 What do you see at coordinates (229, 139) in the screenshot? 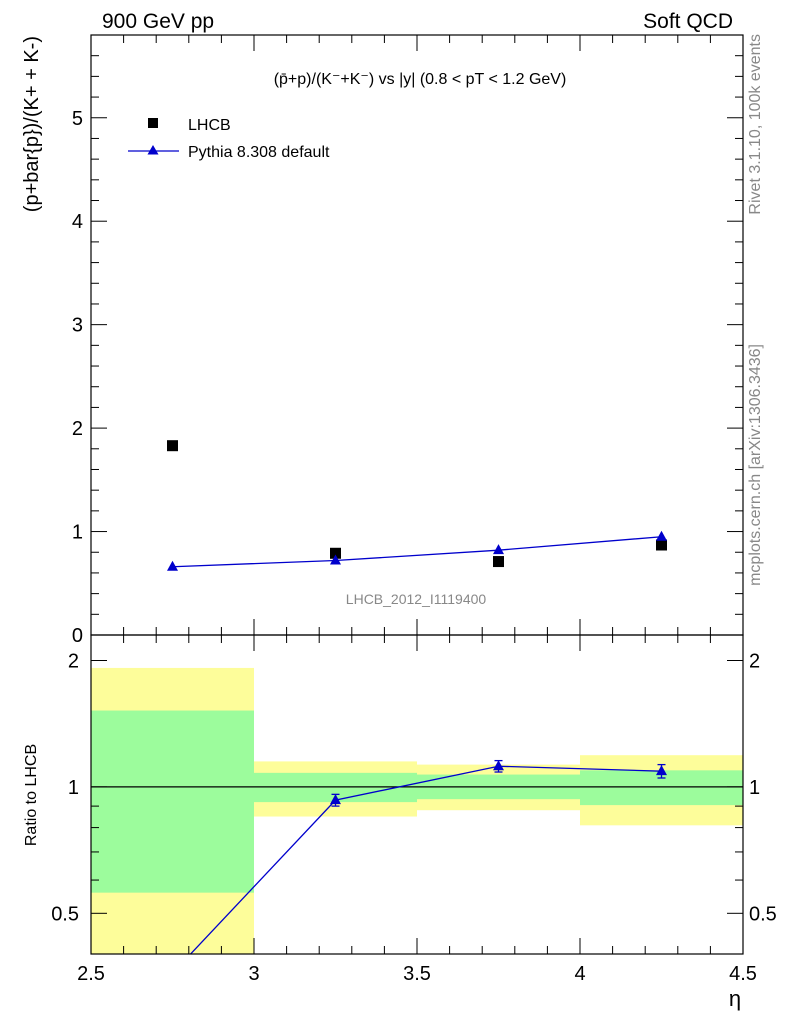
I see `legend: LHCB Pythia 8.308 default` at bounding box center [229, 139].